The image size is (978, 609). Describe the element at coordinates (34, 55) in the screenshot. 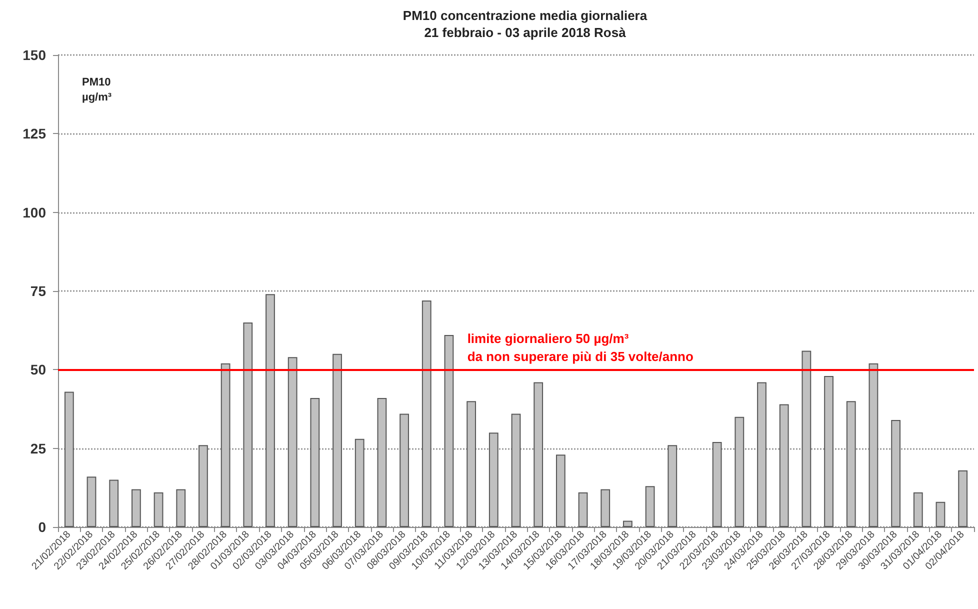

I see `y-tick-label: 150` at that location.